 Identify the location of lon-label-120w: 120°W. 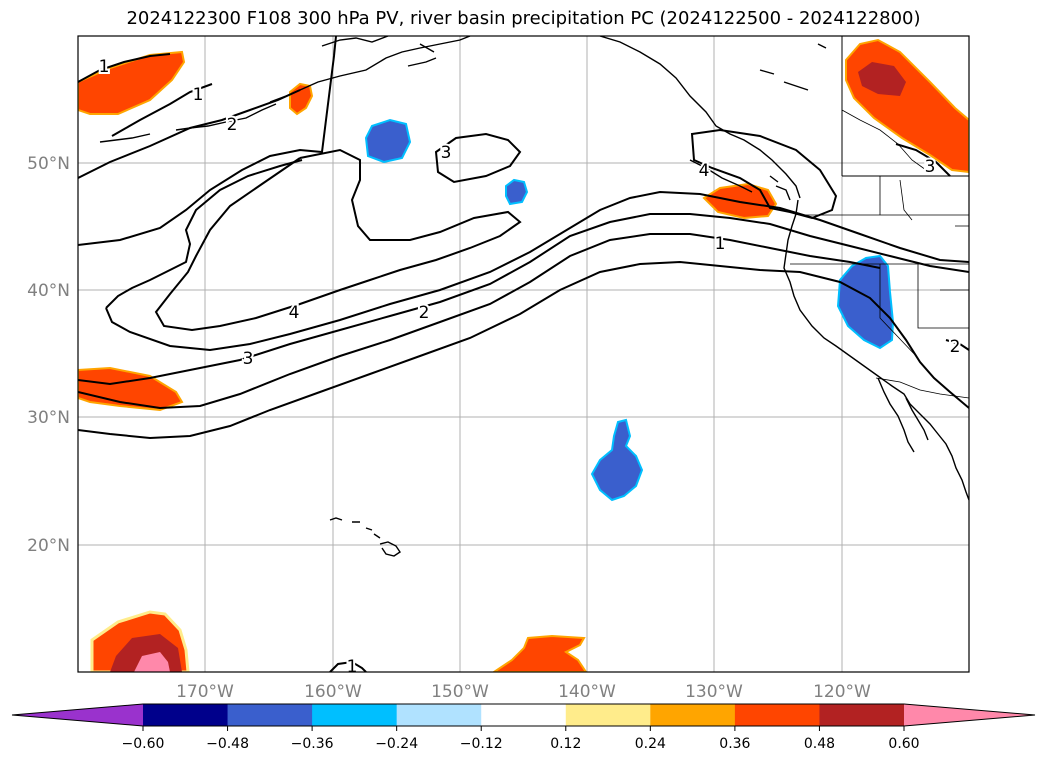
(842, 692).